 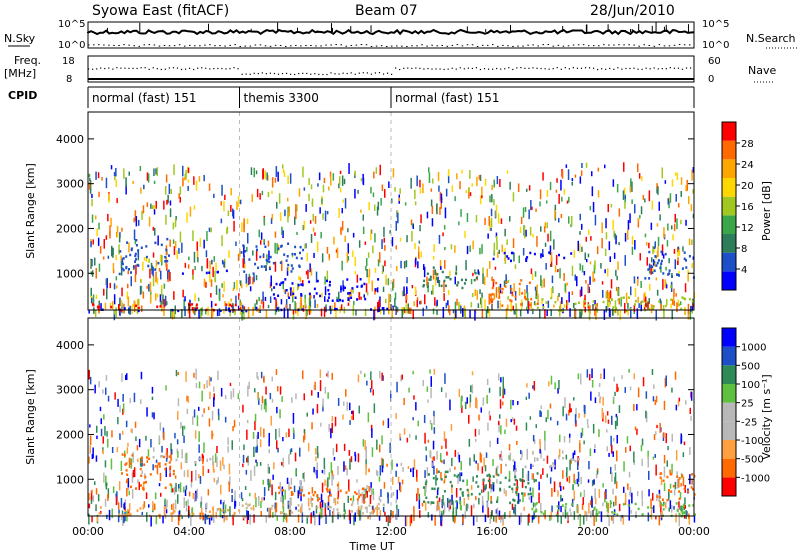 I want to click on cpid-segment-label: normal (fast) 151, so click(x=144, y=98).